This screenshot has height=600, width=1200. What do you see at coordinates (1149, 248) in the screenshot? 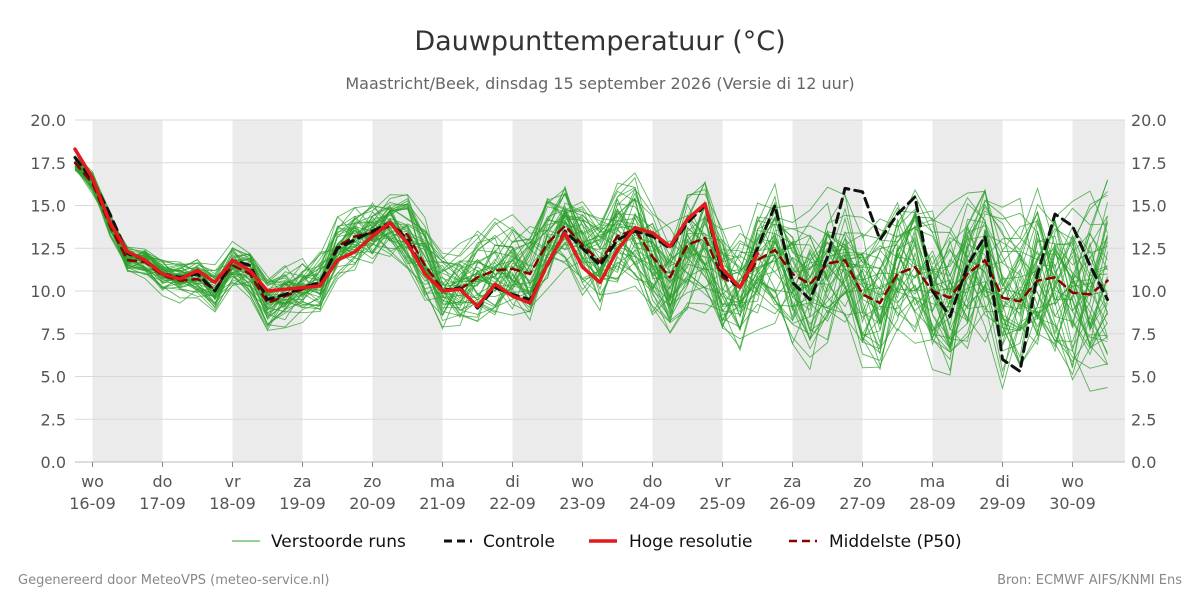
I see `y-tick-label-right: 12.5` at bounding box center [1149, 248].